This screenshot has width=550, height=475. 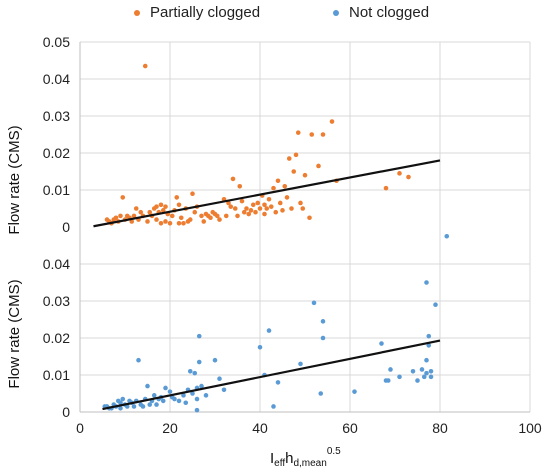 What do you see at coordinates (336, 12) in the screenshot?
I see `legend-marker-blue` at bounding box center [336, 12].